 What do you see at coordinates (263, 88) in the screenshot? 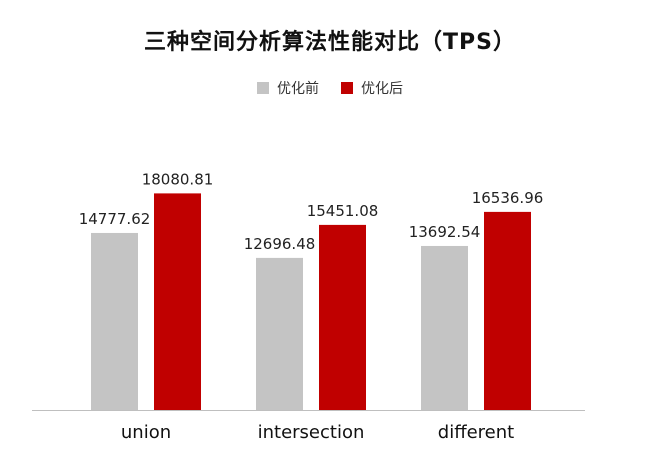
I see `legend-swatch-before` at bounding box center [263, 88].